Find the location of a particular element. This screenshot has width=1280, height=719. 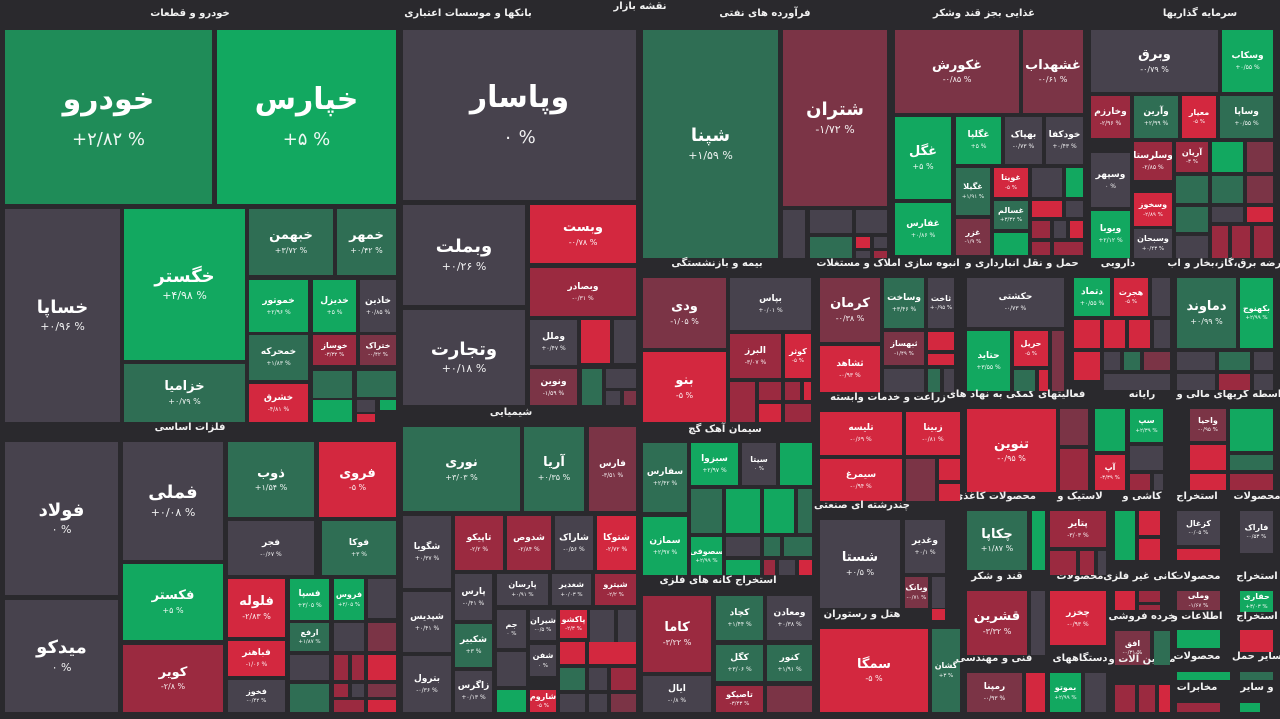

stock-tile: پاکشو -۲/۳ % is located at coordinates (573, 624).